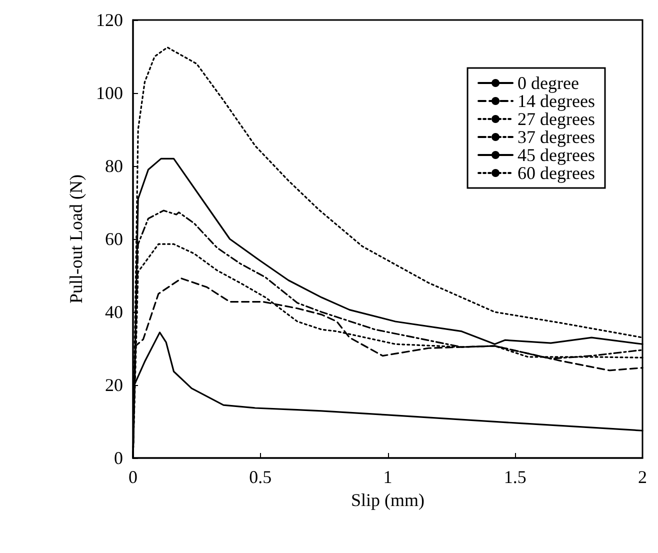 Image resolution: width=658 pixels, height=553 pixels. I want to click on y-tick-label: 60, so click(114, 239).